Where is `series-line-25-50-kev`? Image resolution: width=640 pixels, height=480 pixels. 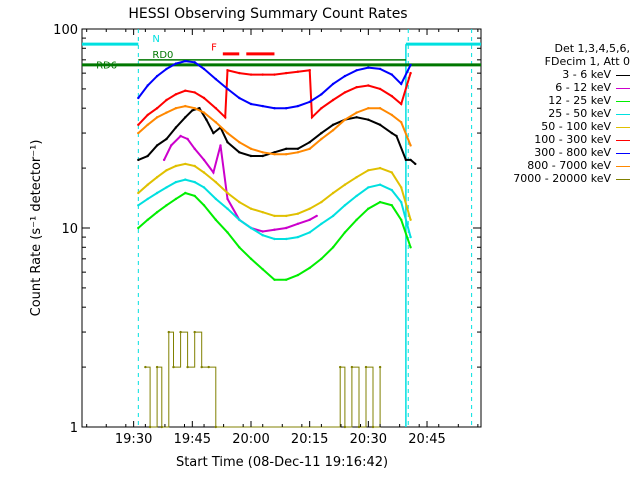
series-line-25-50-kev is located at coordinates (274, 209).